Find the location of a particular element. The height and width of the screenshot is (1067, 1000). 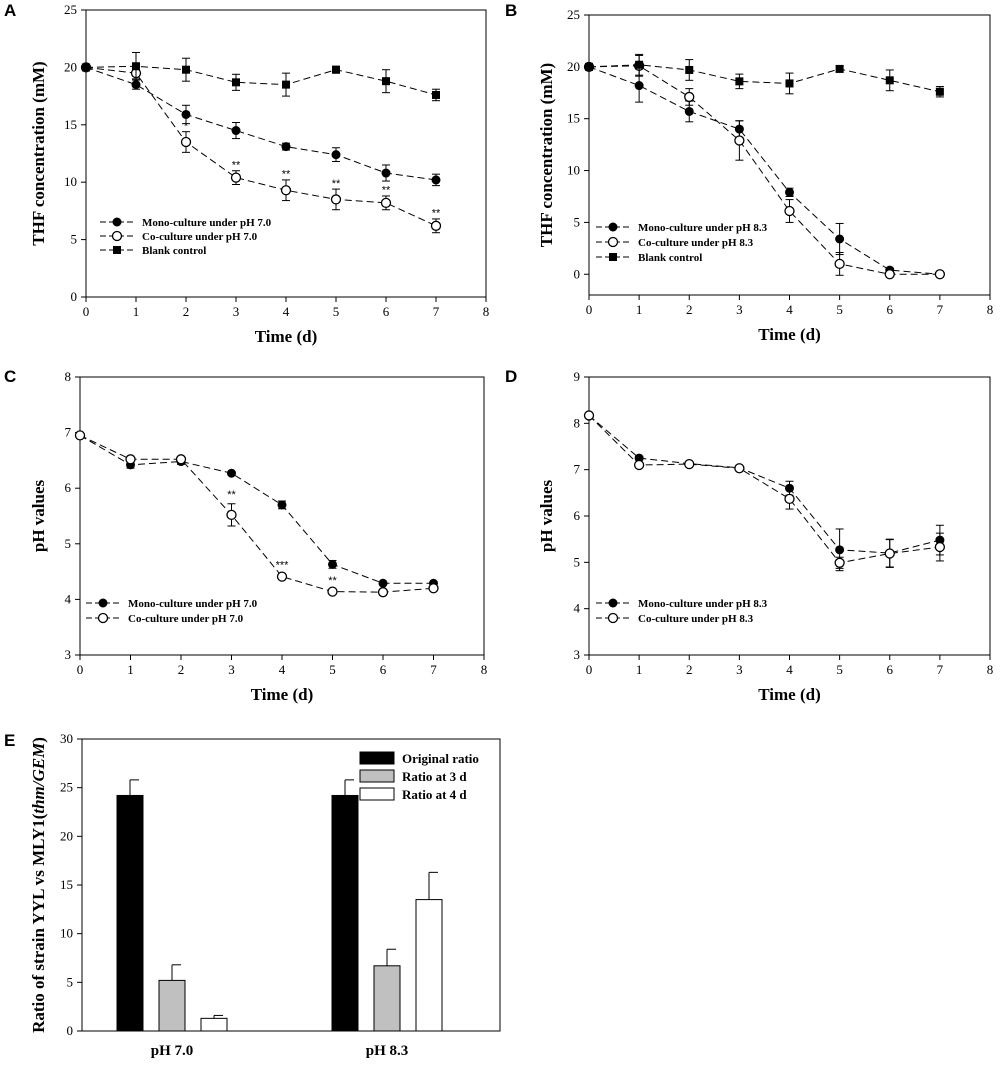

panel-letter-a: A is located at coordinates (10, 10).